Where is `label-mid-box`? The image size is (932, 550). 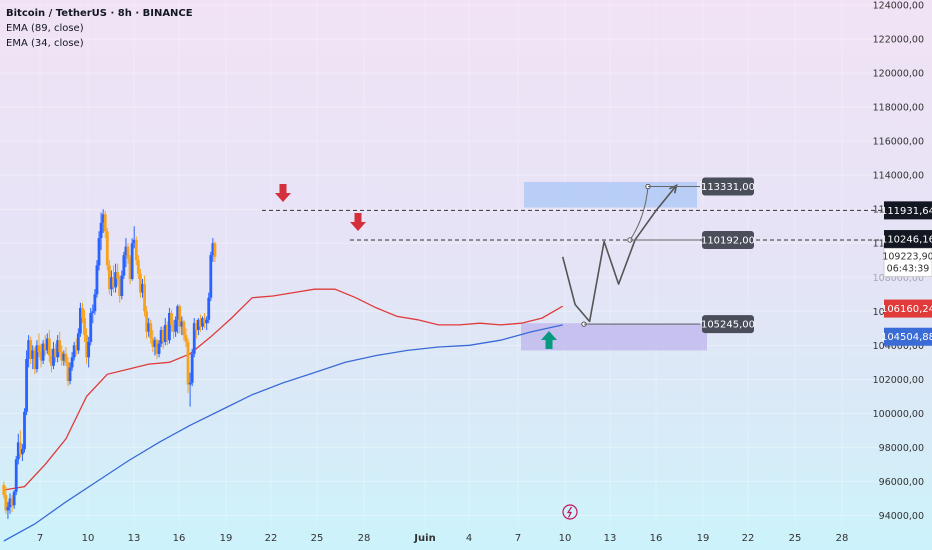
label-mid-box is located at coordinates (728, 239).